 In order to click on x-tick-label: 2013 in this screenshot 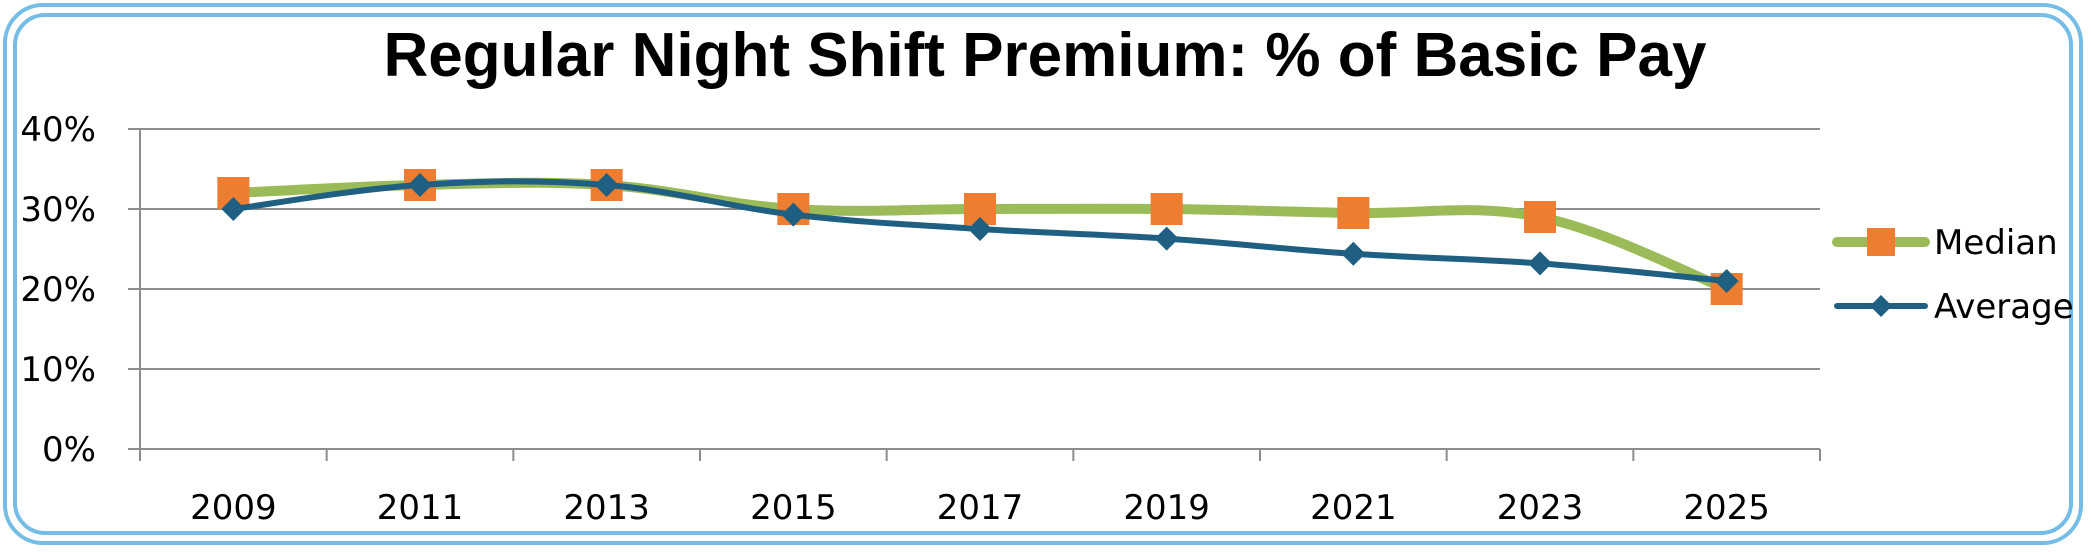, I will do `click(606, 508)`.